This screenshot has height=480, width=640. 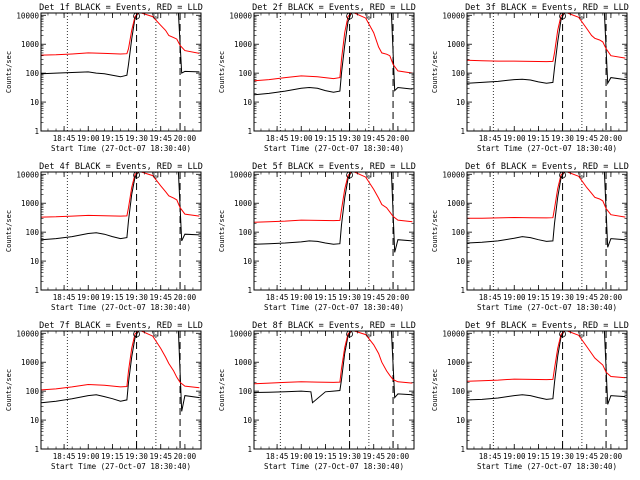 I want to click on panel-title: Det 8f BLACK = Events, RED = LLD, so click(x=334, y=326).